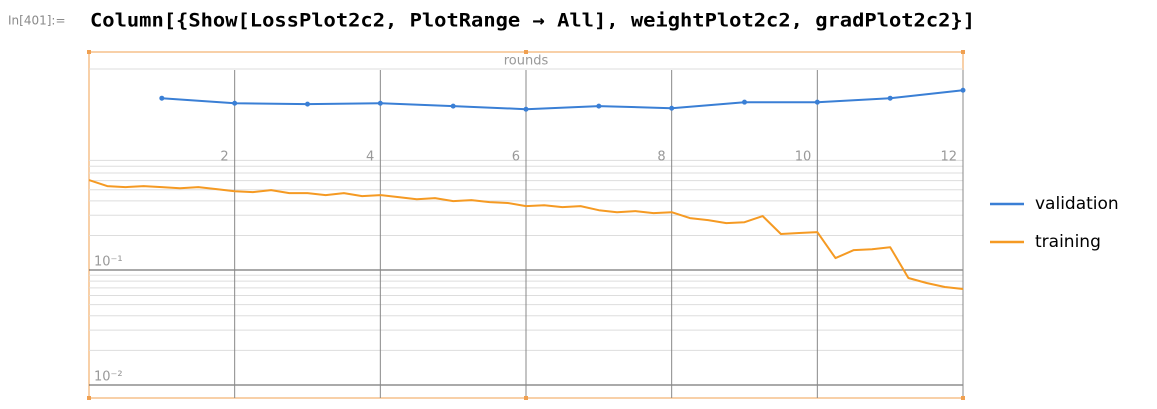  Describe the element at coordinates (37, 21) in the screenshot. I see `cell-label: In[401]:=` at that location.